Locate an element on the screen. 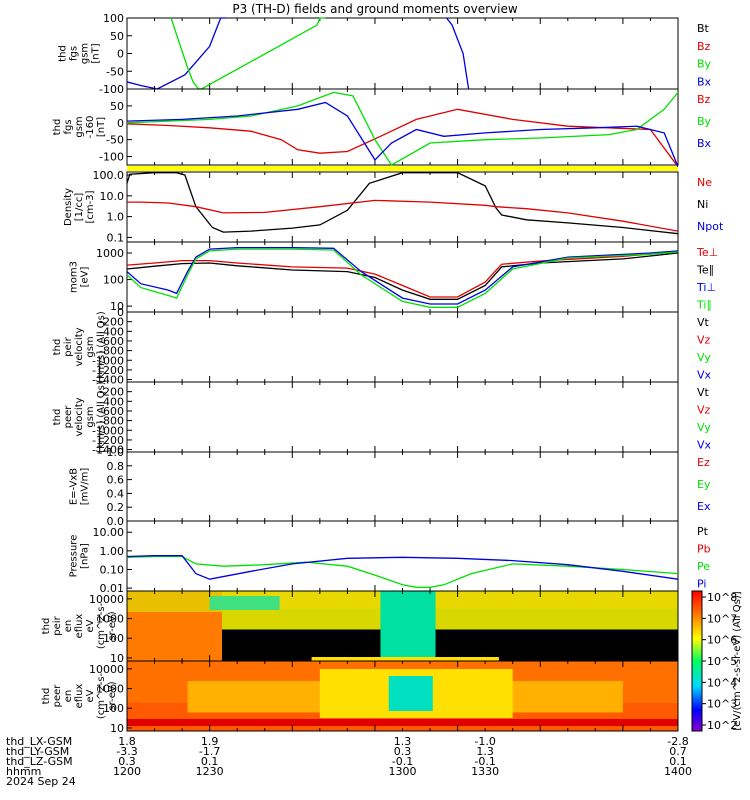  series-ne-line is located at coordinates (402, 215).